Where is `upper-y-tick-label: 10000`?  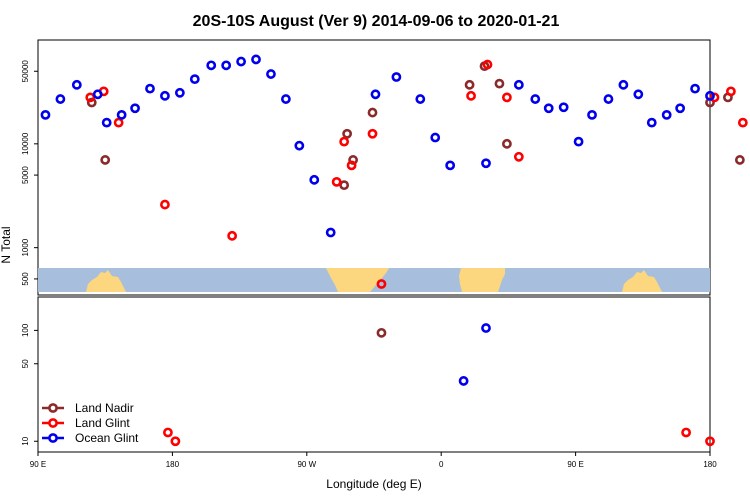
upper-y-tick-label: 10000 is located at coordinates (25, 143).